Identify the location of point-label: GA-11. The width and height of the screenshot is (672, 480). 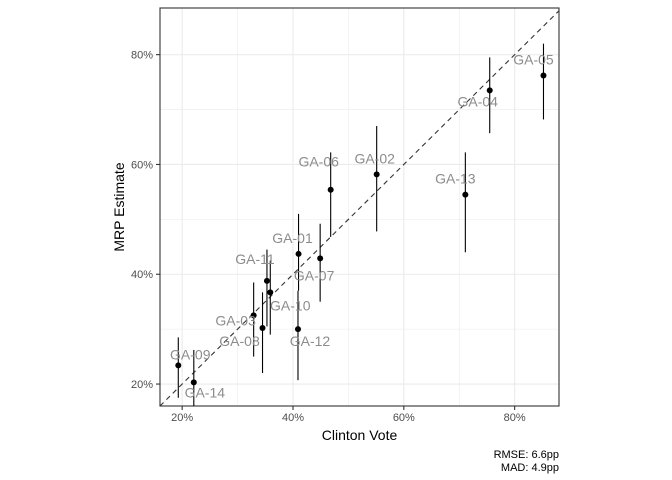
(255, 259).